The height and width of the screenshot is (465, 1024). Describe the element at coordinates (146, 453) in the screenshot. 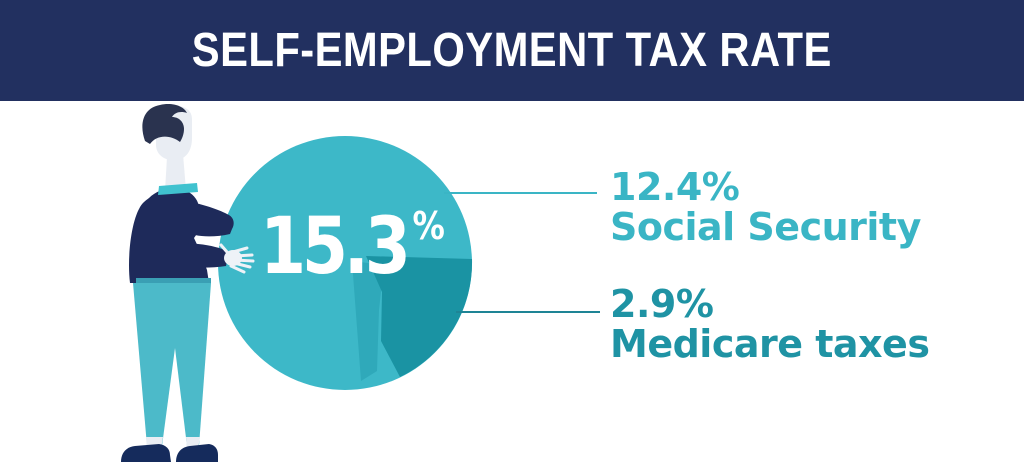

I see `person-shoe-left` at that location.